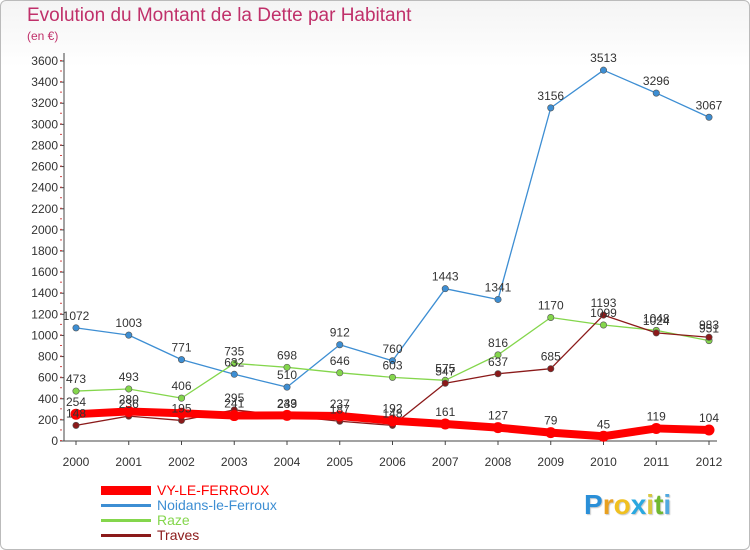  Describe the element at coordinates (44, 293) in the screenshot. I see `y-tick-label: 1400` at that location.